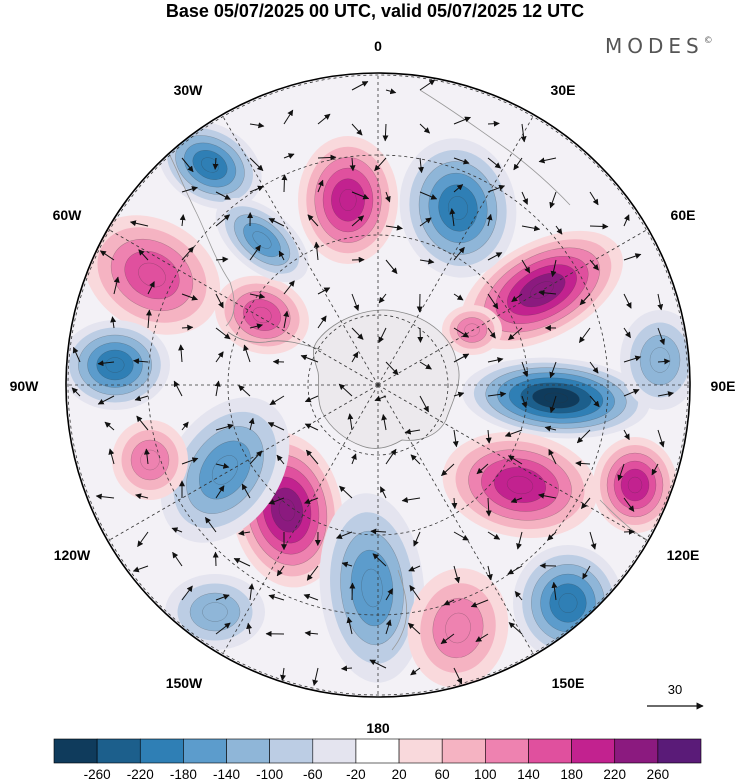 The image size is (750, 783). Describe the element at coordinates (442, 774) in the screenshot. I see `colorbar-label: 60` at that location.